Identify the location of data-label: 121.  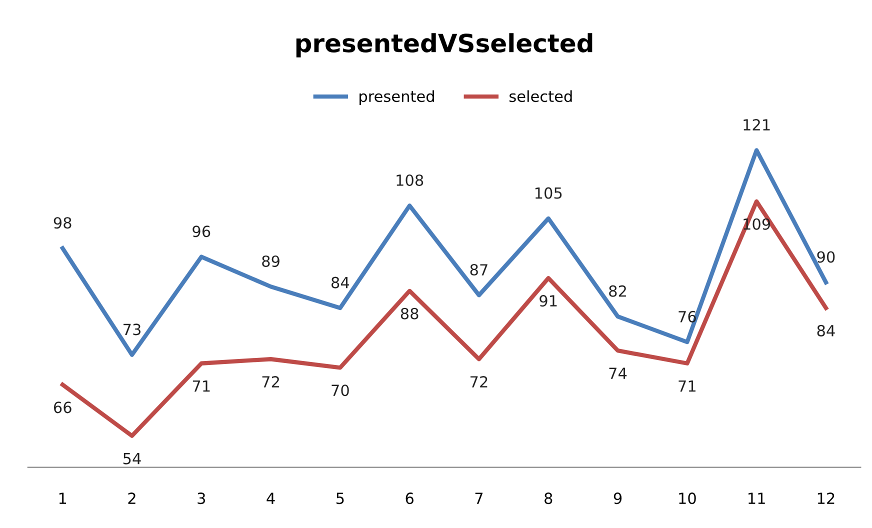
(757, 124).